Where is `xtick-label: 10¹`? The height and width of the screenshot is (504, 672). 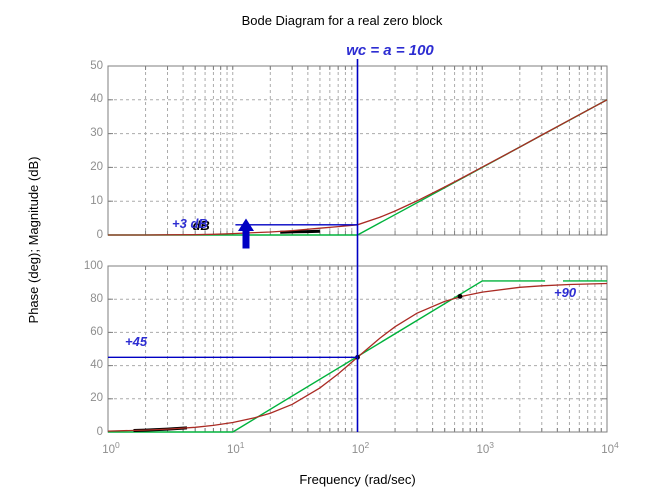 xtick-label: 10¹ is located at coordinates (235, 448).